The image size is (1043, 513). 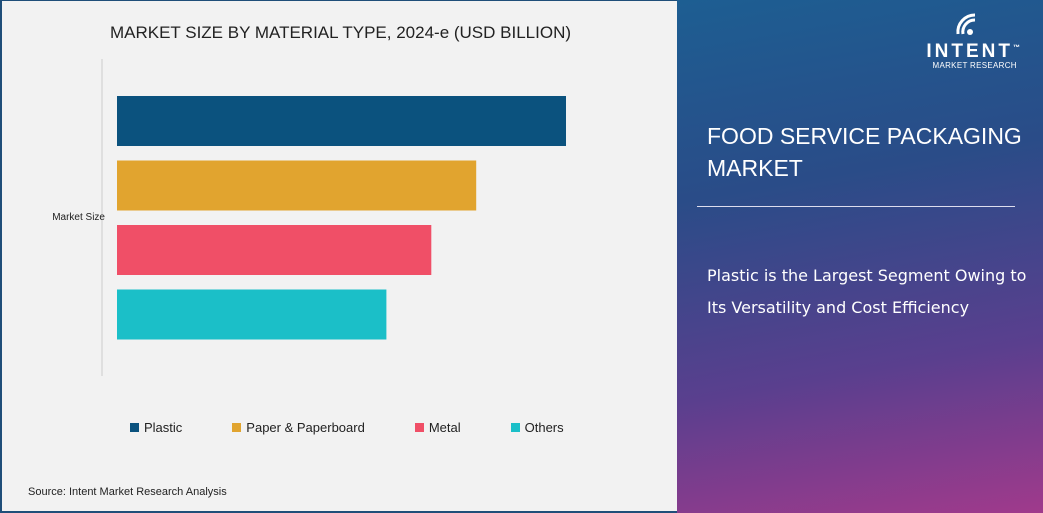 I want to click on legend-item: Paper & Paperboard, so click(x=298, y=427).